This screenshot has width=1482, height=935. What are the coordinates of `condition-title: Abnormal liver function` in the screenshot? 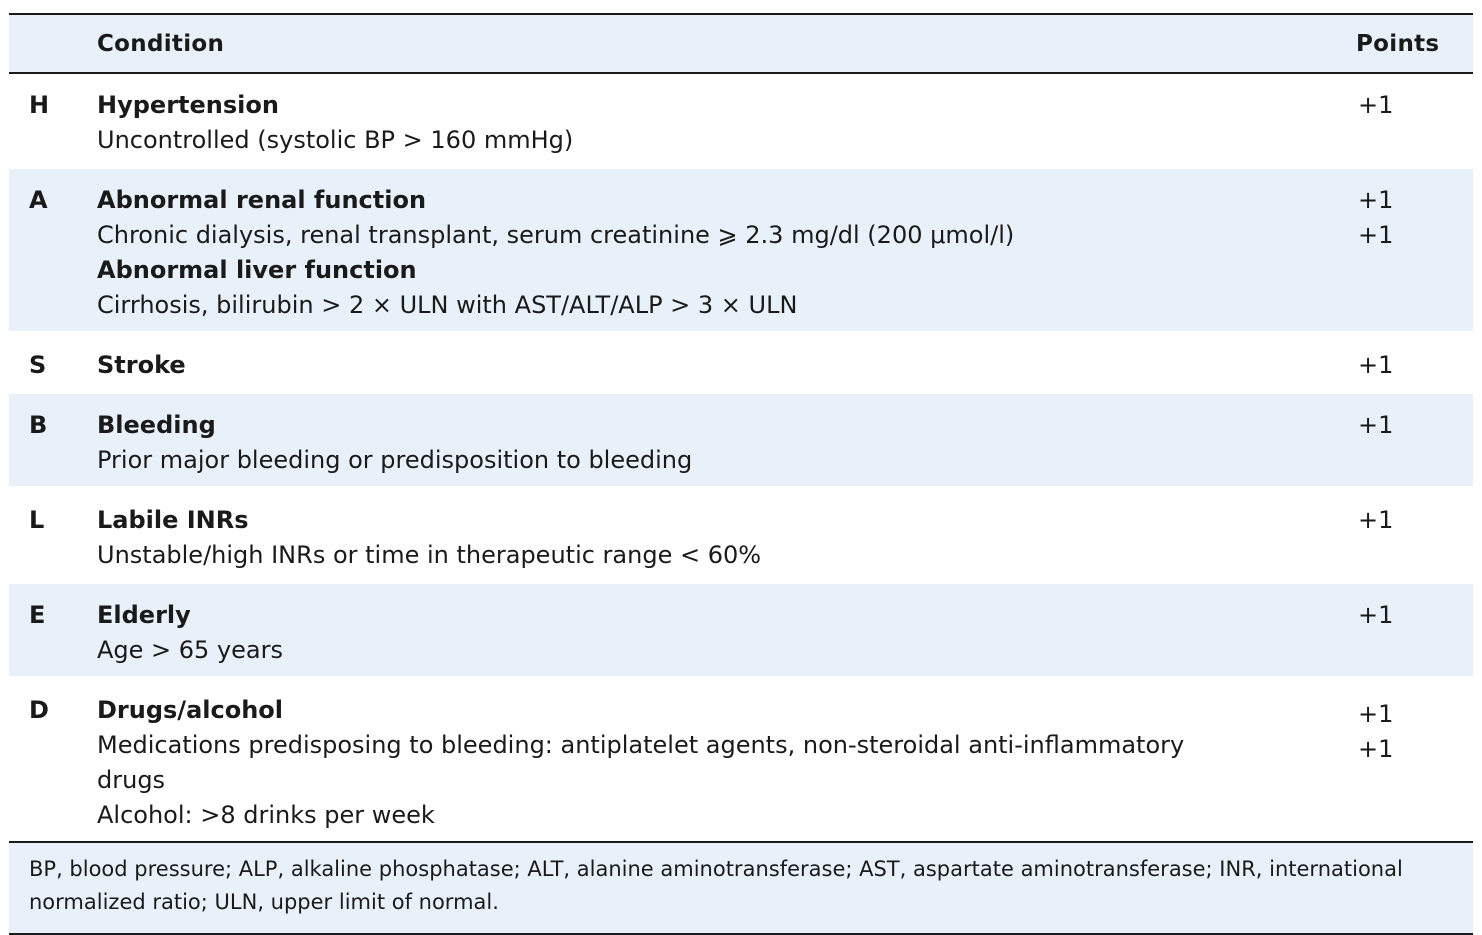 It's located at (257, 270).